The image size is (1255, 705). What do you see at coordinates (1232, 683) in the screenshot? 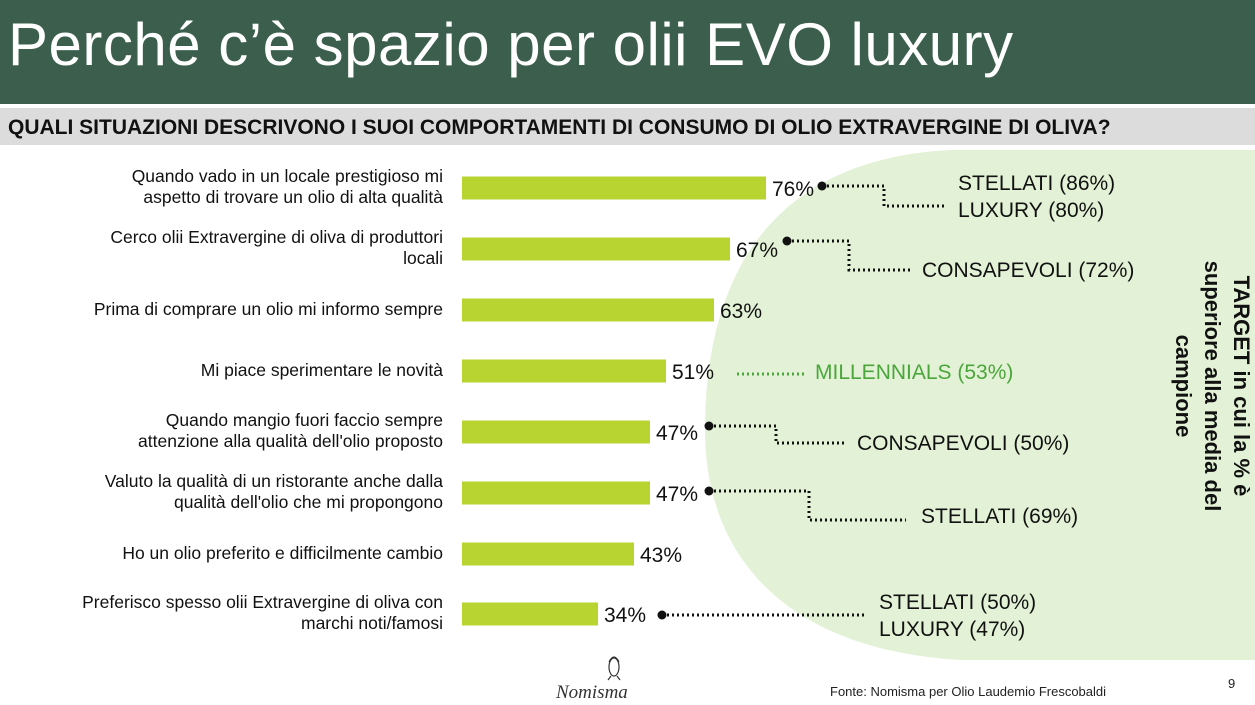
I see `page-number: 9` at bounding box center [1232, 683].